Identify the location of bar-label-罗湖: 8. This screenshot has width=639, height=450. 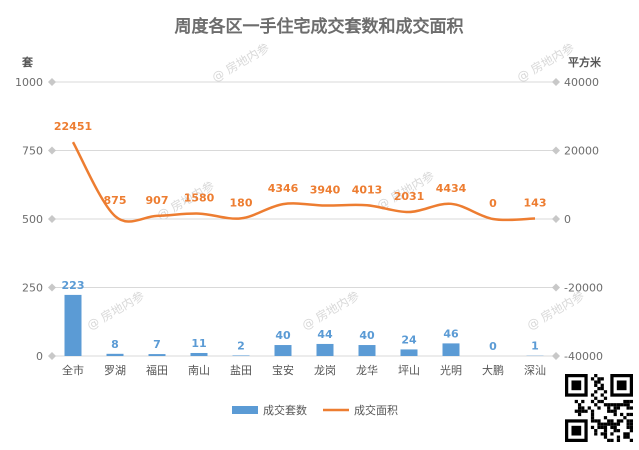
(115, 344).